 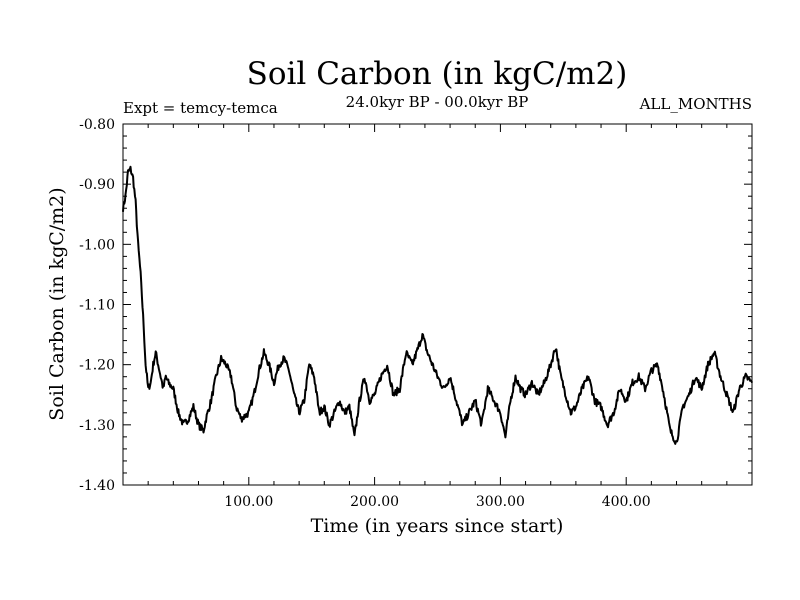 What do you see at coordinates (437, 526) in the screenshot?
I see `x-axis-label: Time (in years since start)` at bounding box center [437, 526].